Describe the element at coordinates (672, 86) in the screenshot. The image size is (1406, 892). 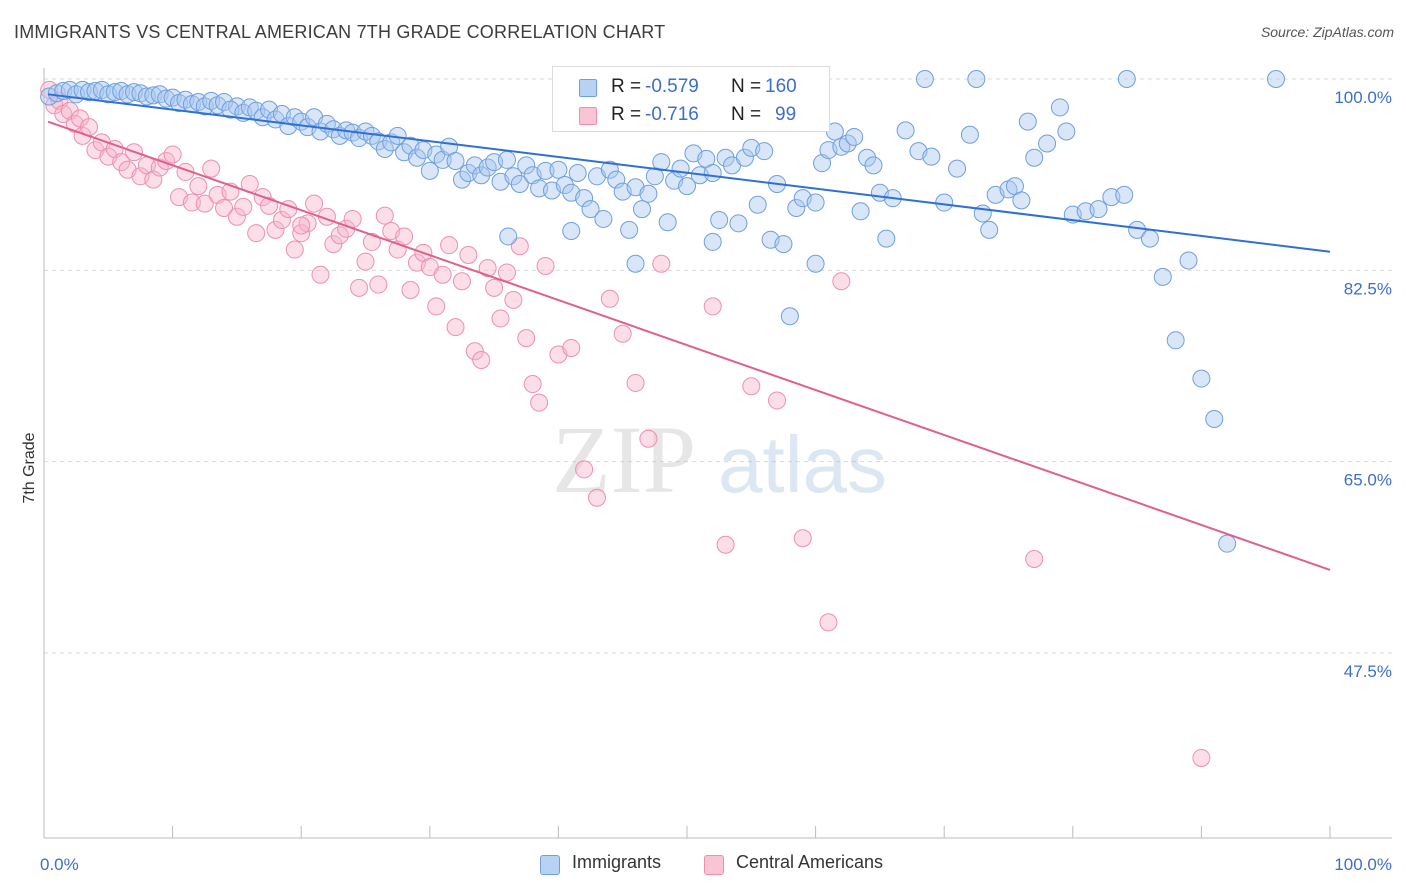
I see `legend-r-value: -0.579` at that location.